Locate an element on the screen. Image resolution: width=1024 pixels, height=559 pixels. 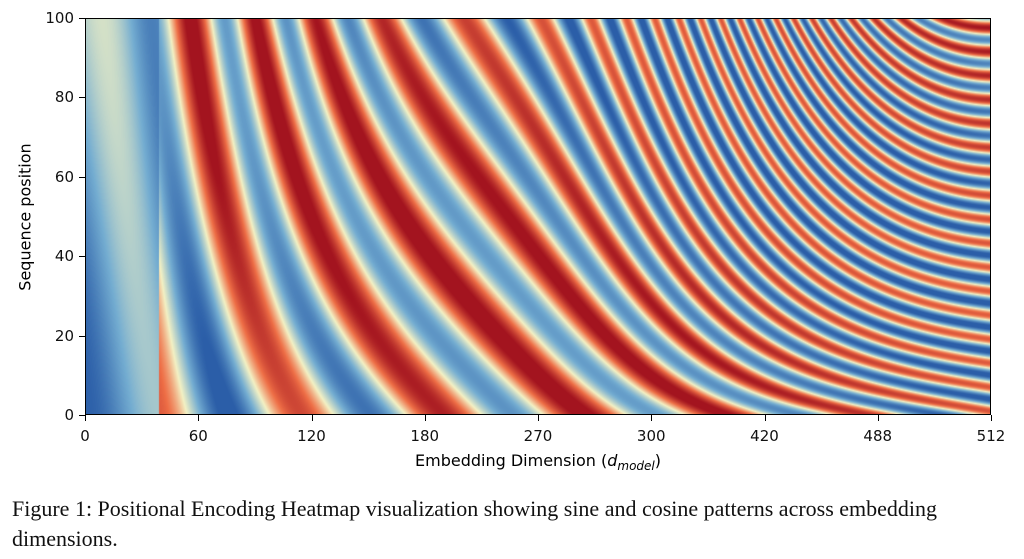
y-tick-label: 40 is located at coordinates (64, 256).